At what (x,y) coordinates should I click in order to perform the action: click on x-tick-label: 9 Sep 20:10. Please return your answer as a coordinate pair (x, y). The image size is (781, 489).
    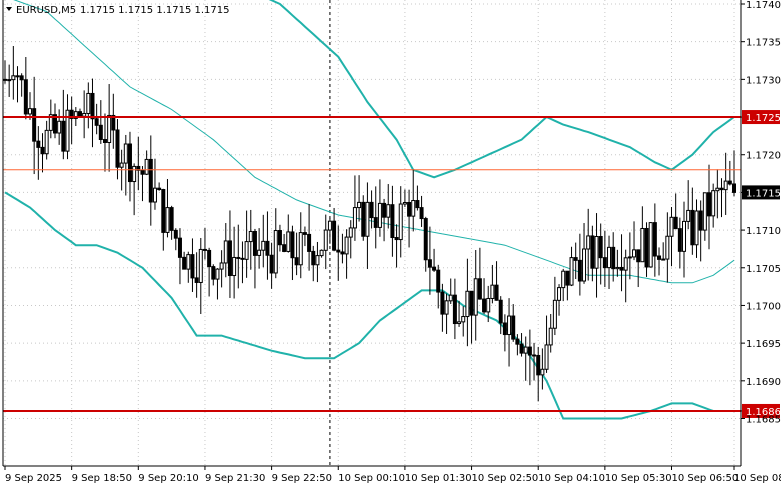
    Looking at the image, I should click on (168, 478).